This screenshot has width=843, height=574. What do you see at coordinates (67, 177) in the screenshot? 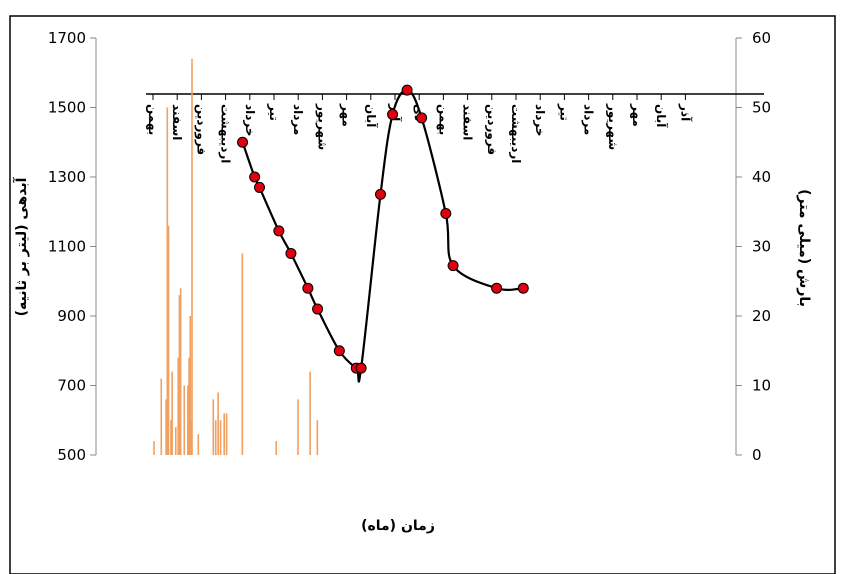
I see `left-tick-label: 1300` at bounding box center [67, 177].